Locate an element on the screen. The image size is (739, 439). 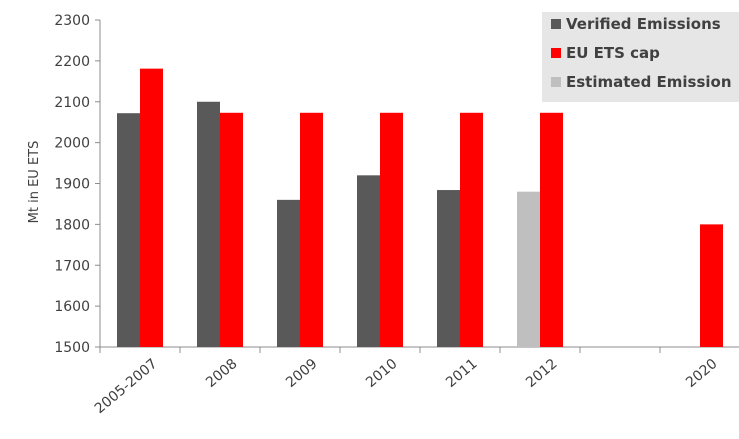
y-tick-label: 2100 is located at coordinates (72, 103).